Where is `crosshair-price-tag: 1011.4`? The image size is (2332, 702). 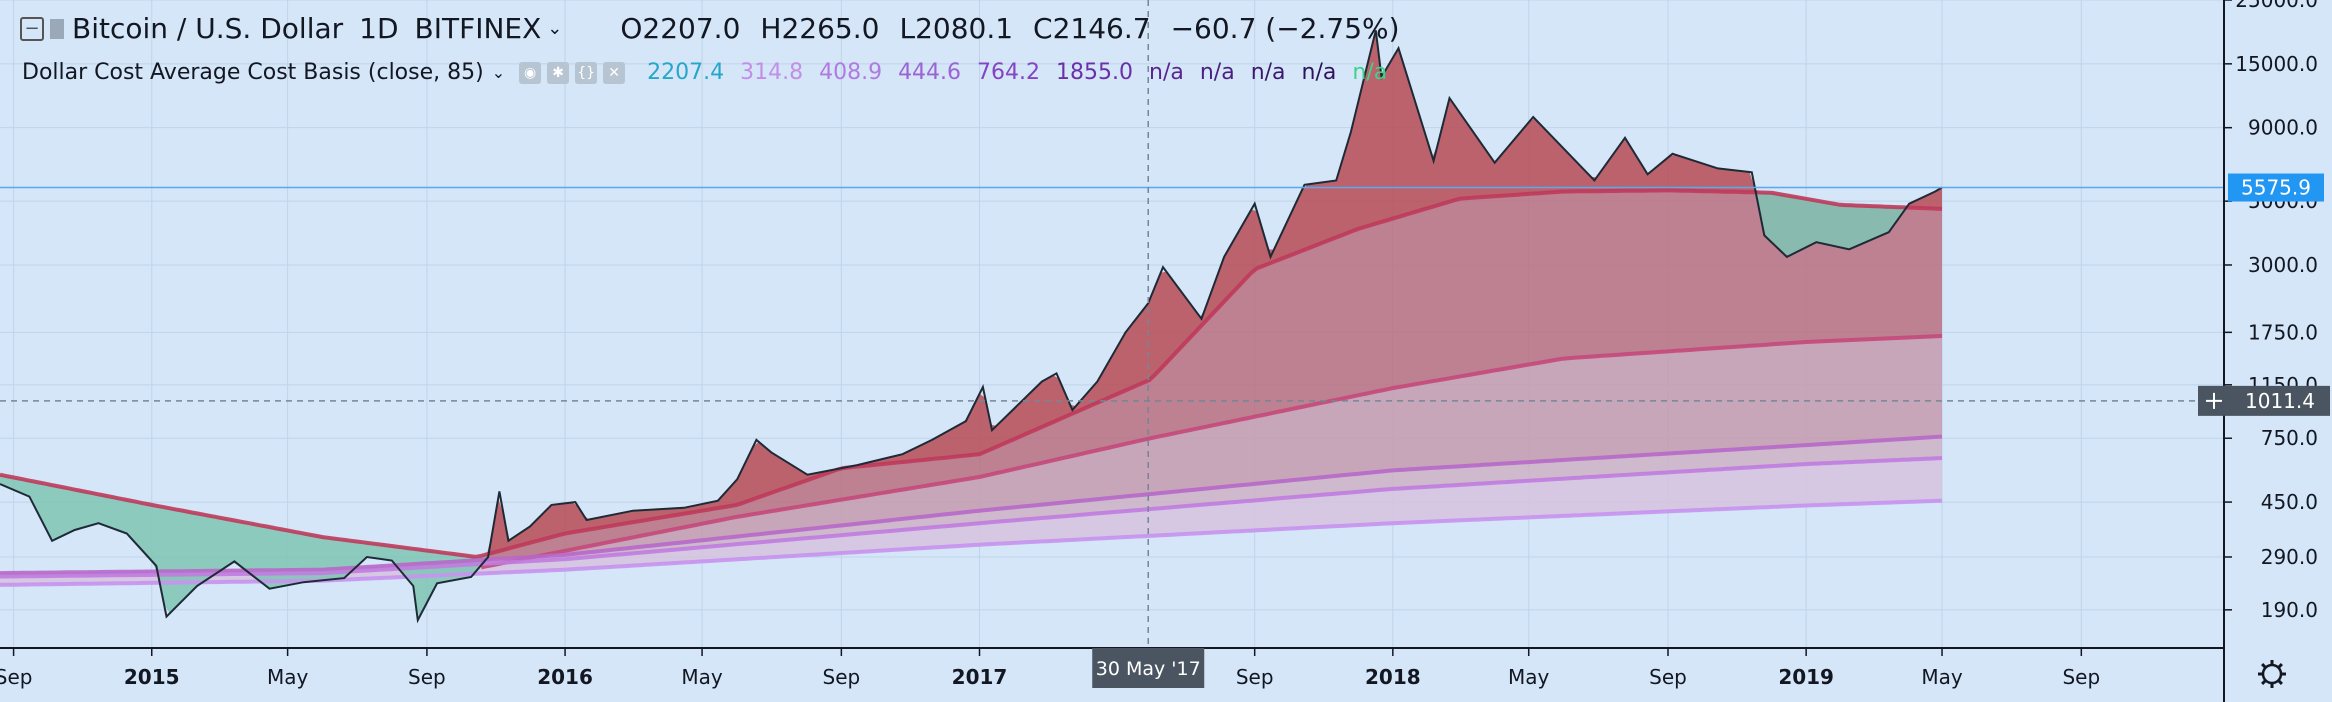 crosshair-price-tag: 1011.4 is located at coordinates (2264, 400).